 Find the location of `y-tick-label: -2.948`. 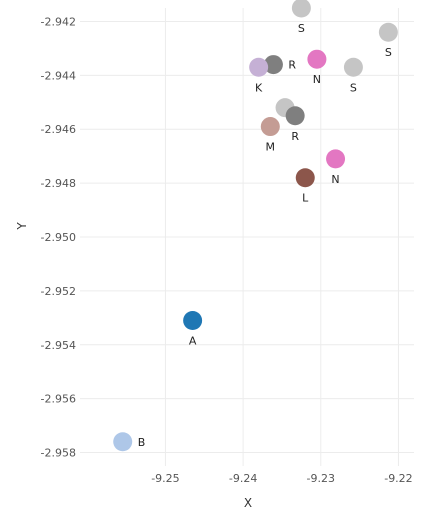

y-tick-label: -2.948 is located at coordinates (58, 183).